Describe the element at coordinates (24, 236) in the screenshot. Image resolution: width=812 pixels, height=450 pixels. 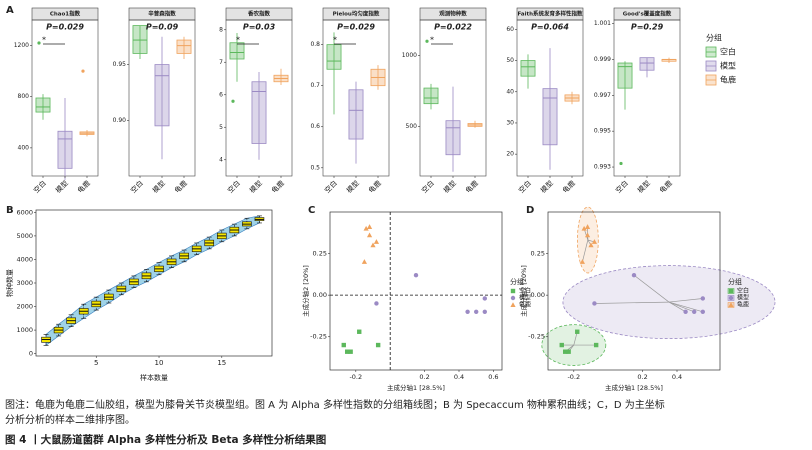
I see `y-tick-label: 5000` at that location.